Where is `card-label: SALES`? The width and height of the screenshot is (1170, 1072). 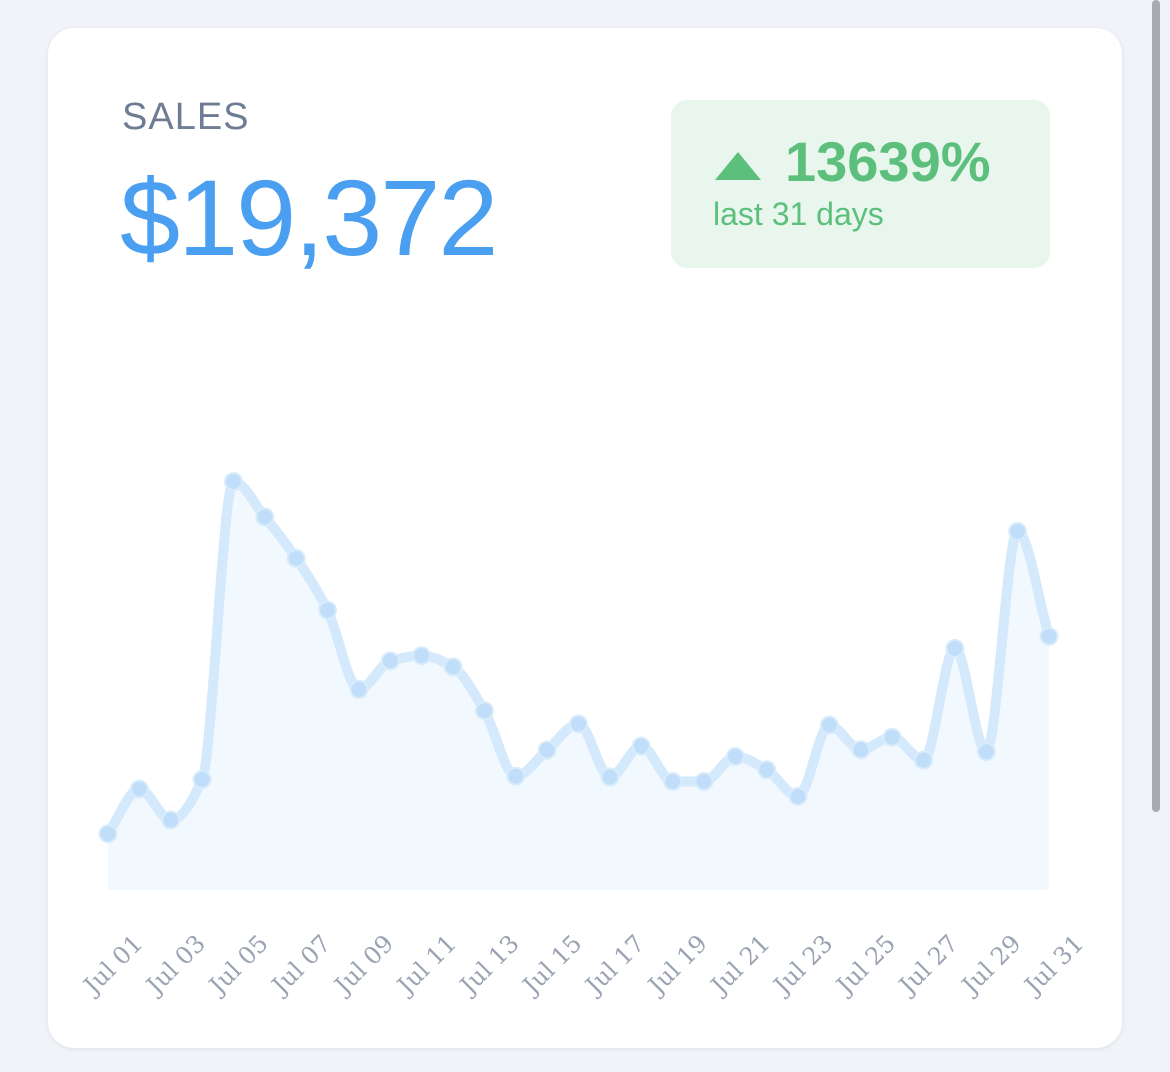 card-label: SALES is located at coordinates (186, 117).